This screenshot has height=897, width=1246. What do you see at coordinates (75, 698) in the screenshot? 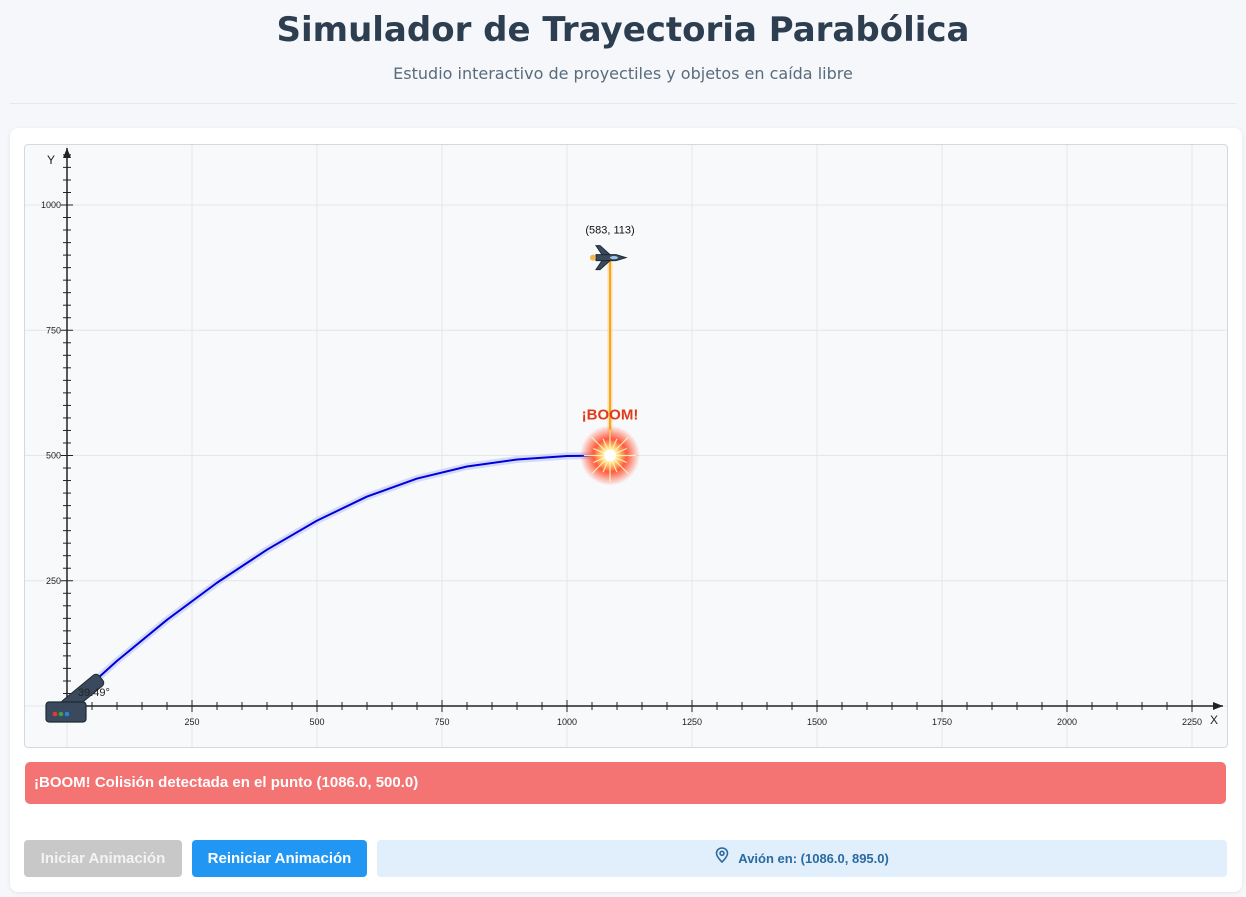
I see `cannon-icon` at bounding box center [75, 698].